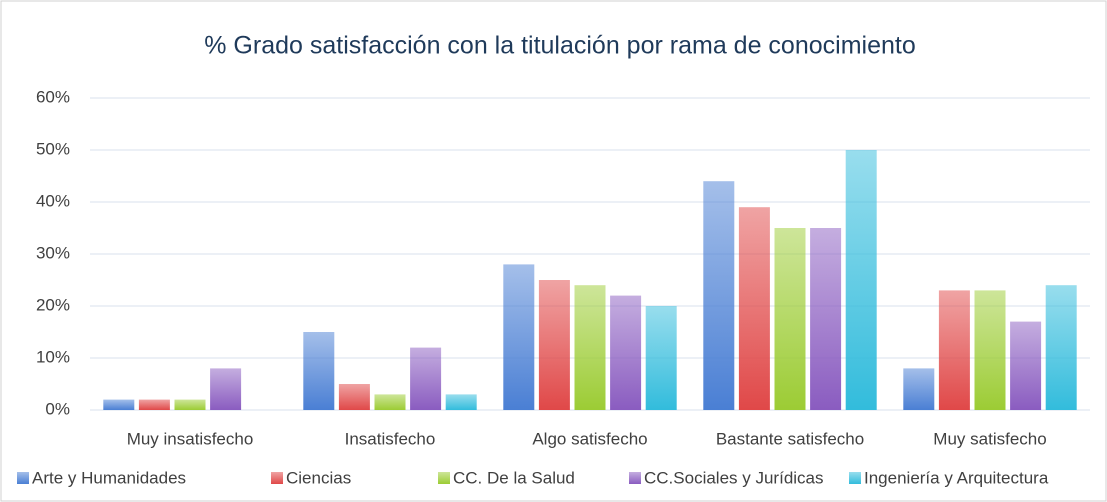 The height and width of the screenshot is (502, 1107). I want to click on legend-label: CC.Sociales y Jurídicas, so click(734, 477).